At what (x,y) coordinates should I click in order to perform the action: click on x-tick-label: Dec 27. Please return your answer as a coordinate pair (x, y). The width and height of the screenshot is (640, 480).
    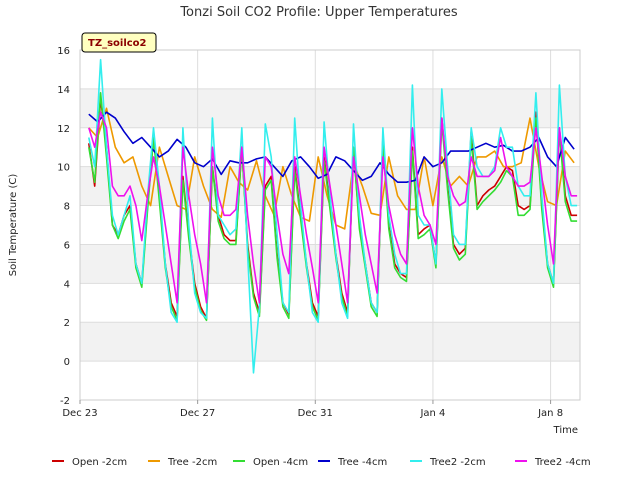
    Looking at the image, I should click on (197, 413).